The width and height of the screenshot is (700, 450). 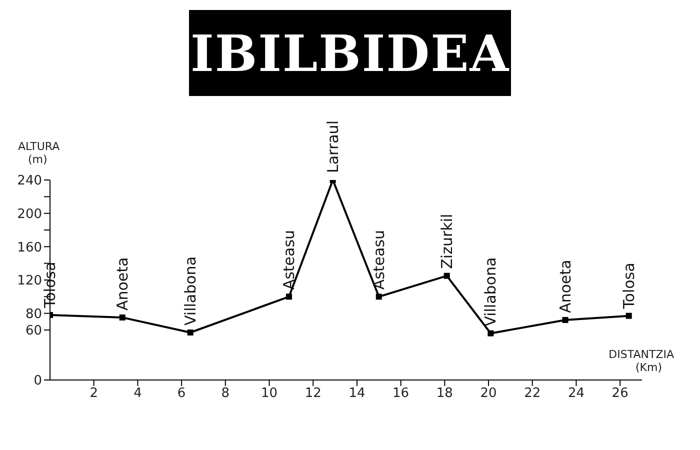 What do you see at coordinates (350, 53) in the screenshot?
I see `chart-title: IBILBIDEA` at bounding box center [350, 53].